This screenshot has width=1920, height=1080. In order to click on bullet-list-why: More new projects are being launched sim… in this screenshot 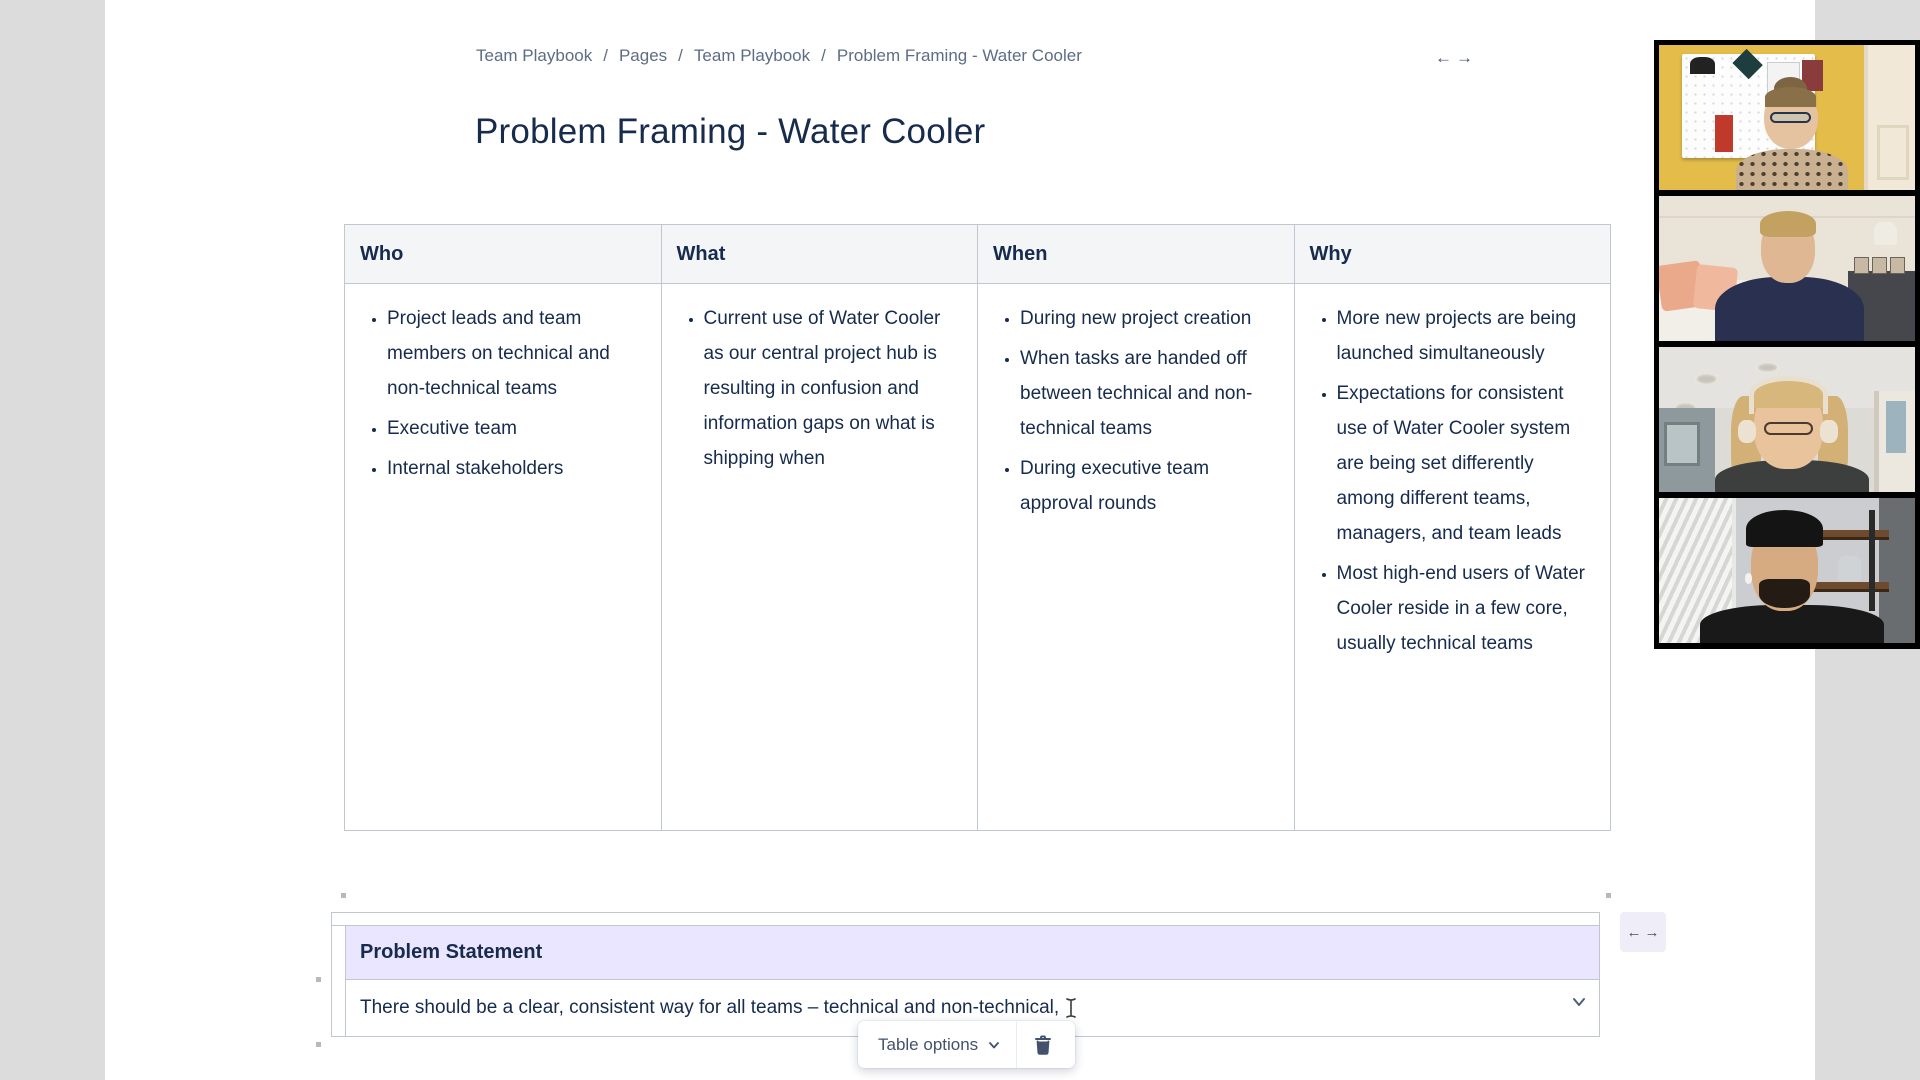, I will do `click(1452, 481)`.